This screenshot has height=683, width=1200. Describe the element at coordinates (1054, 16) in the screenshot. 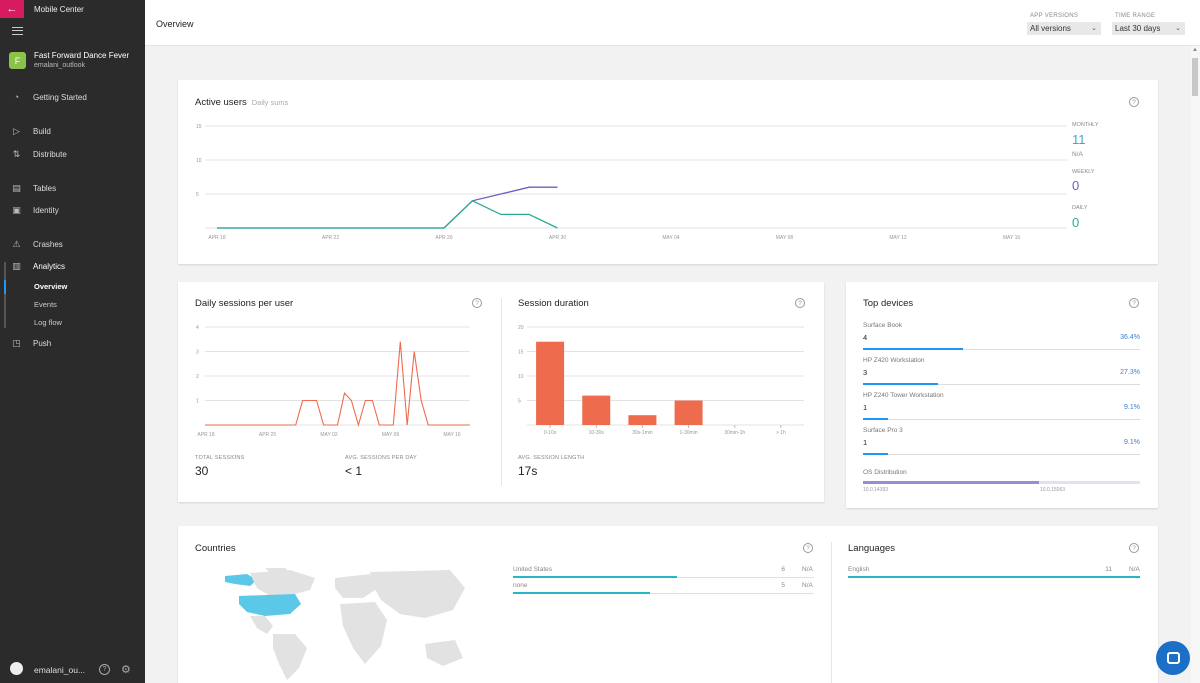

I see `app-versions-label: APP VERSIONS` at that location.